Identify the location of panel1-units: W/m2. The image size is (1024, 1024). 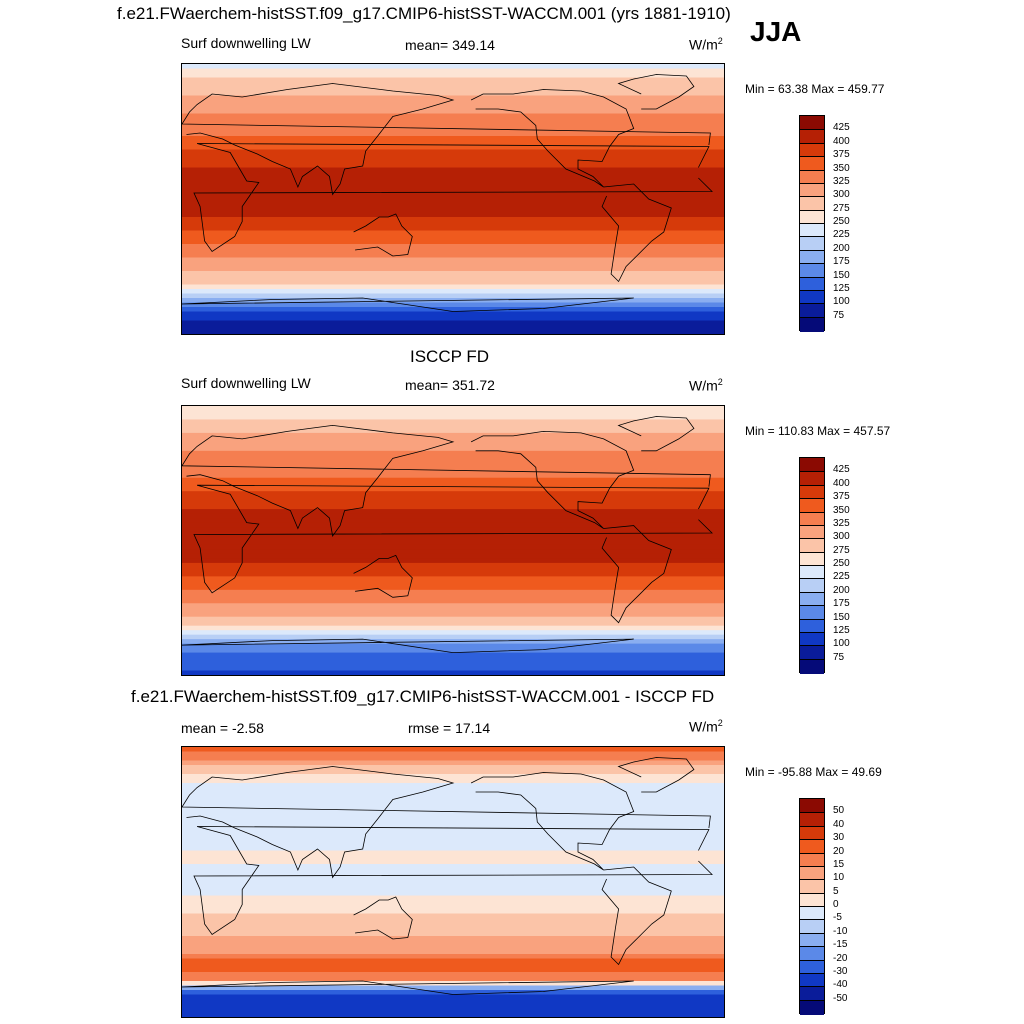
(706, 44).